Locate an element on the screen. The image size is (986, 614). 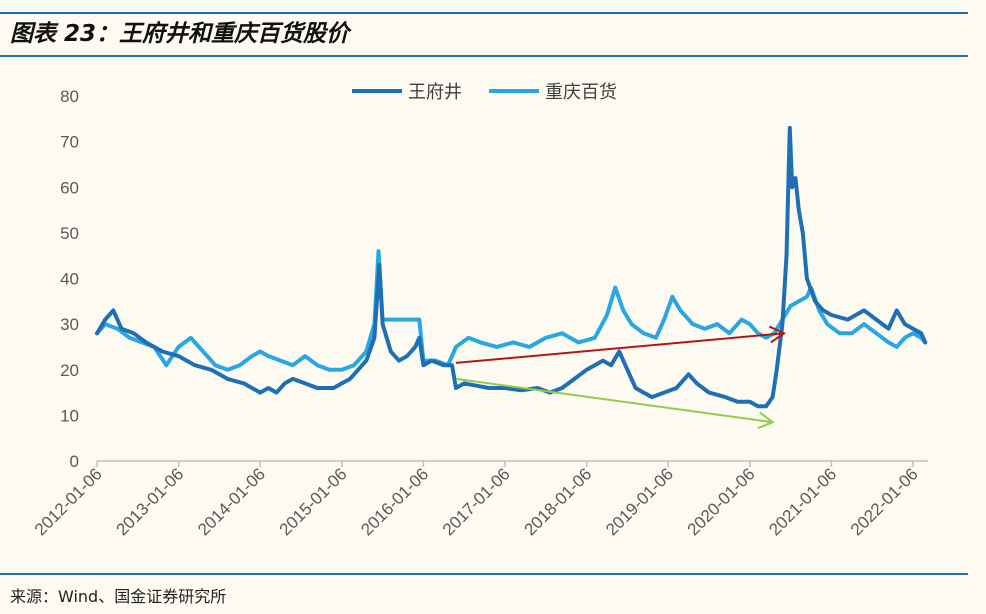
x-tick-label: 2015-01-06 is located at coordinates (313, 501).